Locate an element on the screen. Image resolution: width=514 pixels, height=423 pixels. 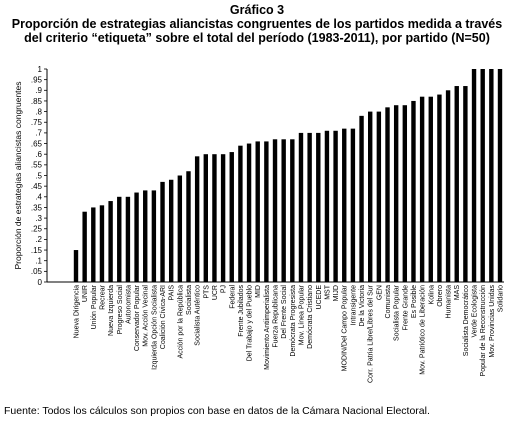
y-tick-label: 1 is located at coordinates (40, 69).